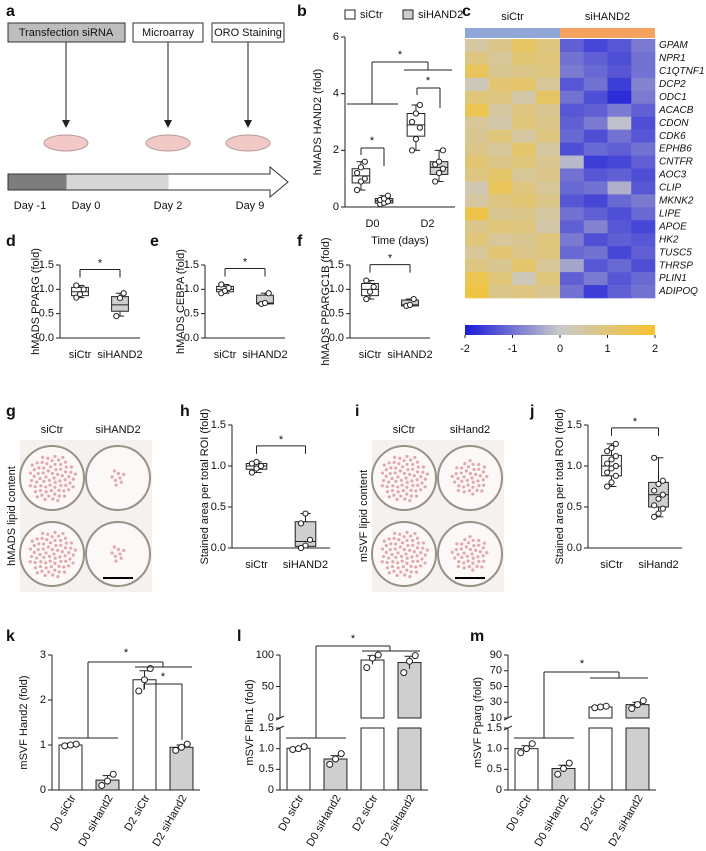  Describe the element at coordinates (676, 110) in the screenshot. I see `row-label: ACACB` at that location.